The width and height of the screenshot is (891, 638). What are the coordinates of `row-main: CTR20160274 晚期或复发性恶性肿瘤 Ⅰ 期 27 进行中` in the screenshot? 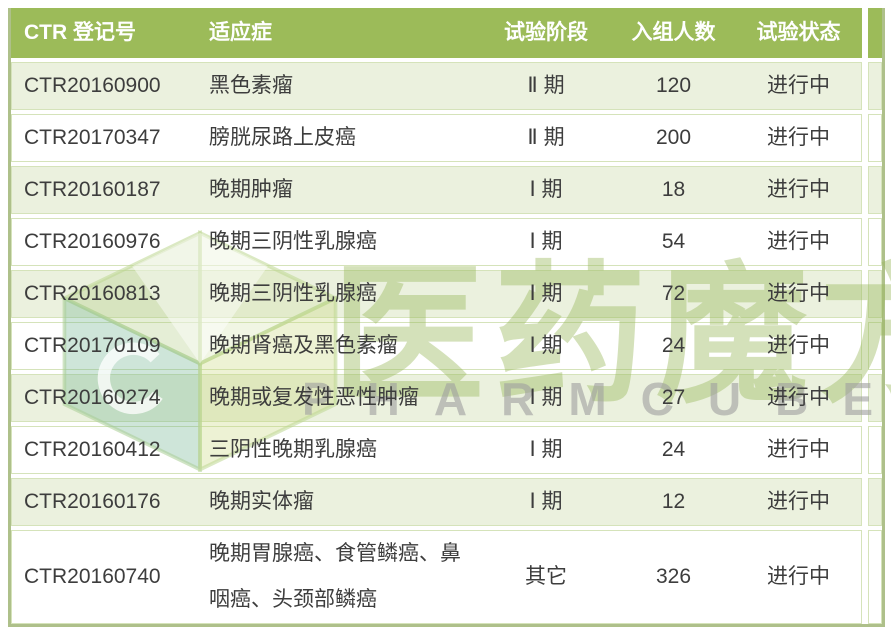 It's located at (436, 398).